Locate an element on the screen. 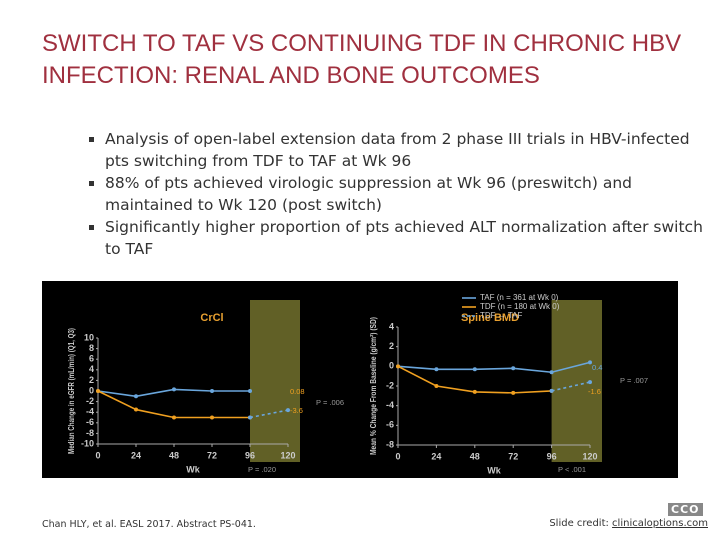  slide-credit: Slide credit: clinicaloptions.com is located at coordinates (628, 523).